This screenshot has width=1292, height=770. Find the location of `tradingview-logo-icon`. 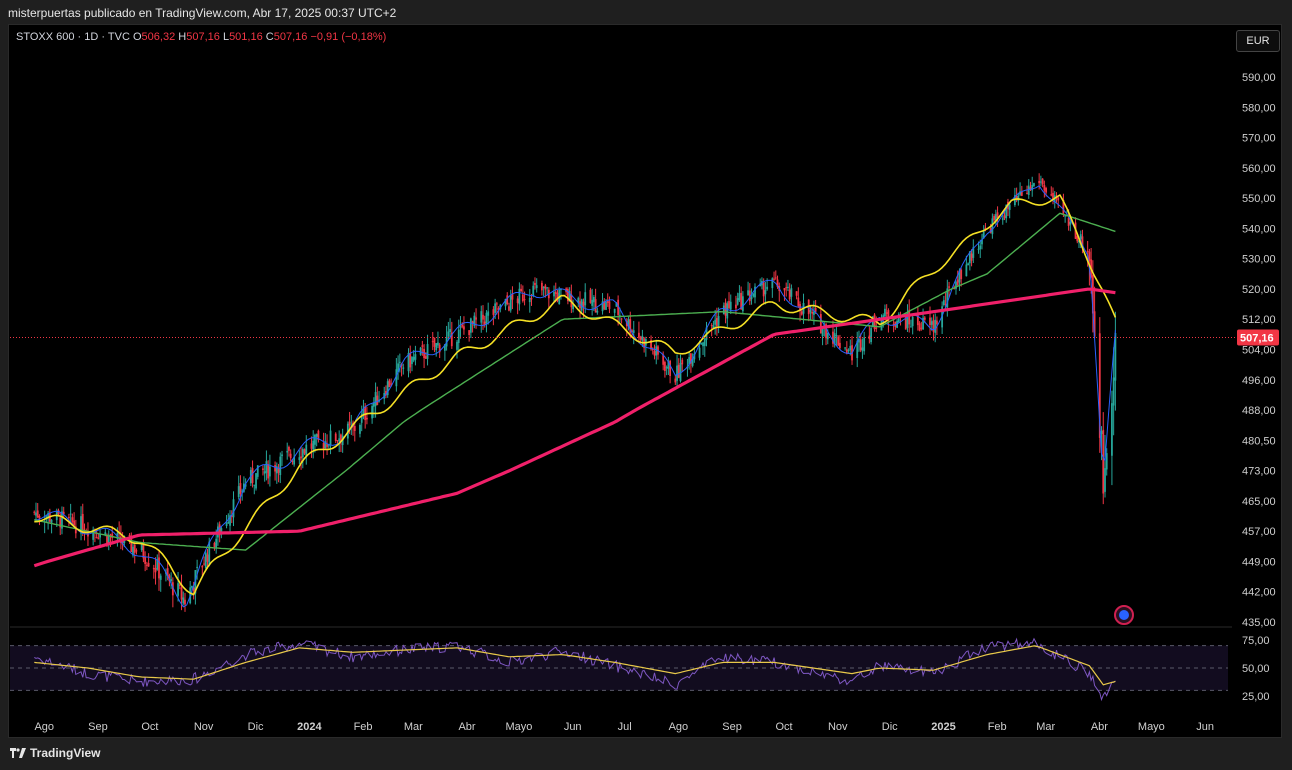

tradingview-logo-icon is located at coordinates (18, 753).